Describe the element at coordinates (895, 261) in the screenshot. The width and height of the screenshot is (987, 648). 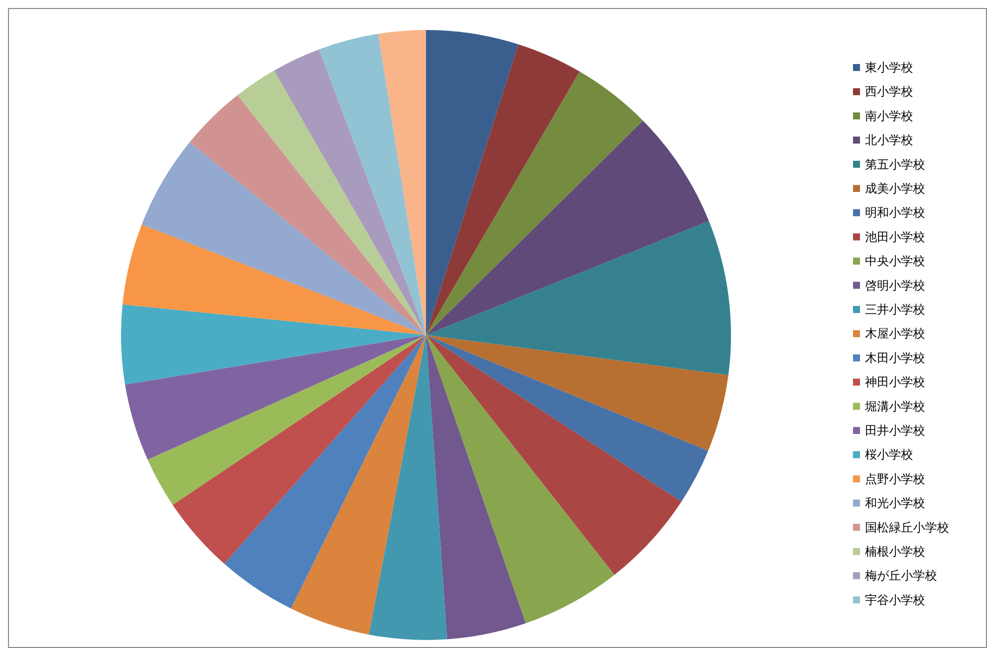
I see `legend-label: 中央小学校` at that location.